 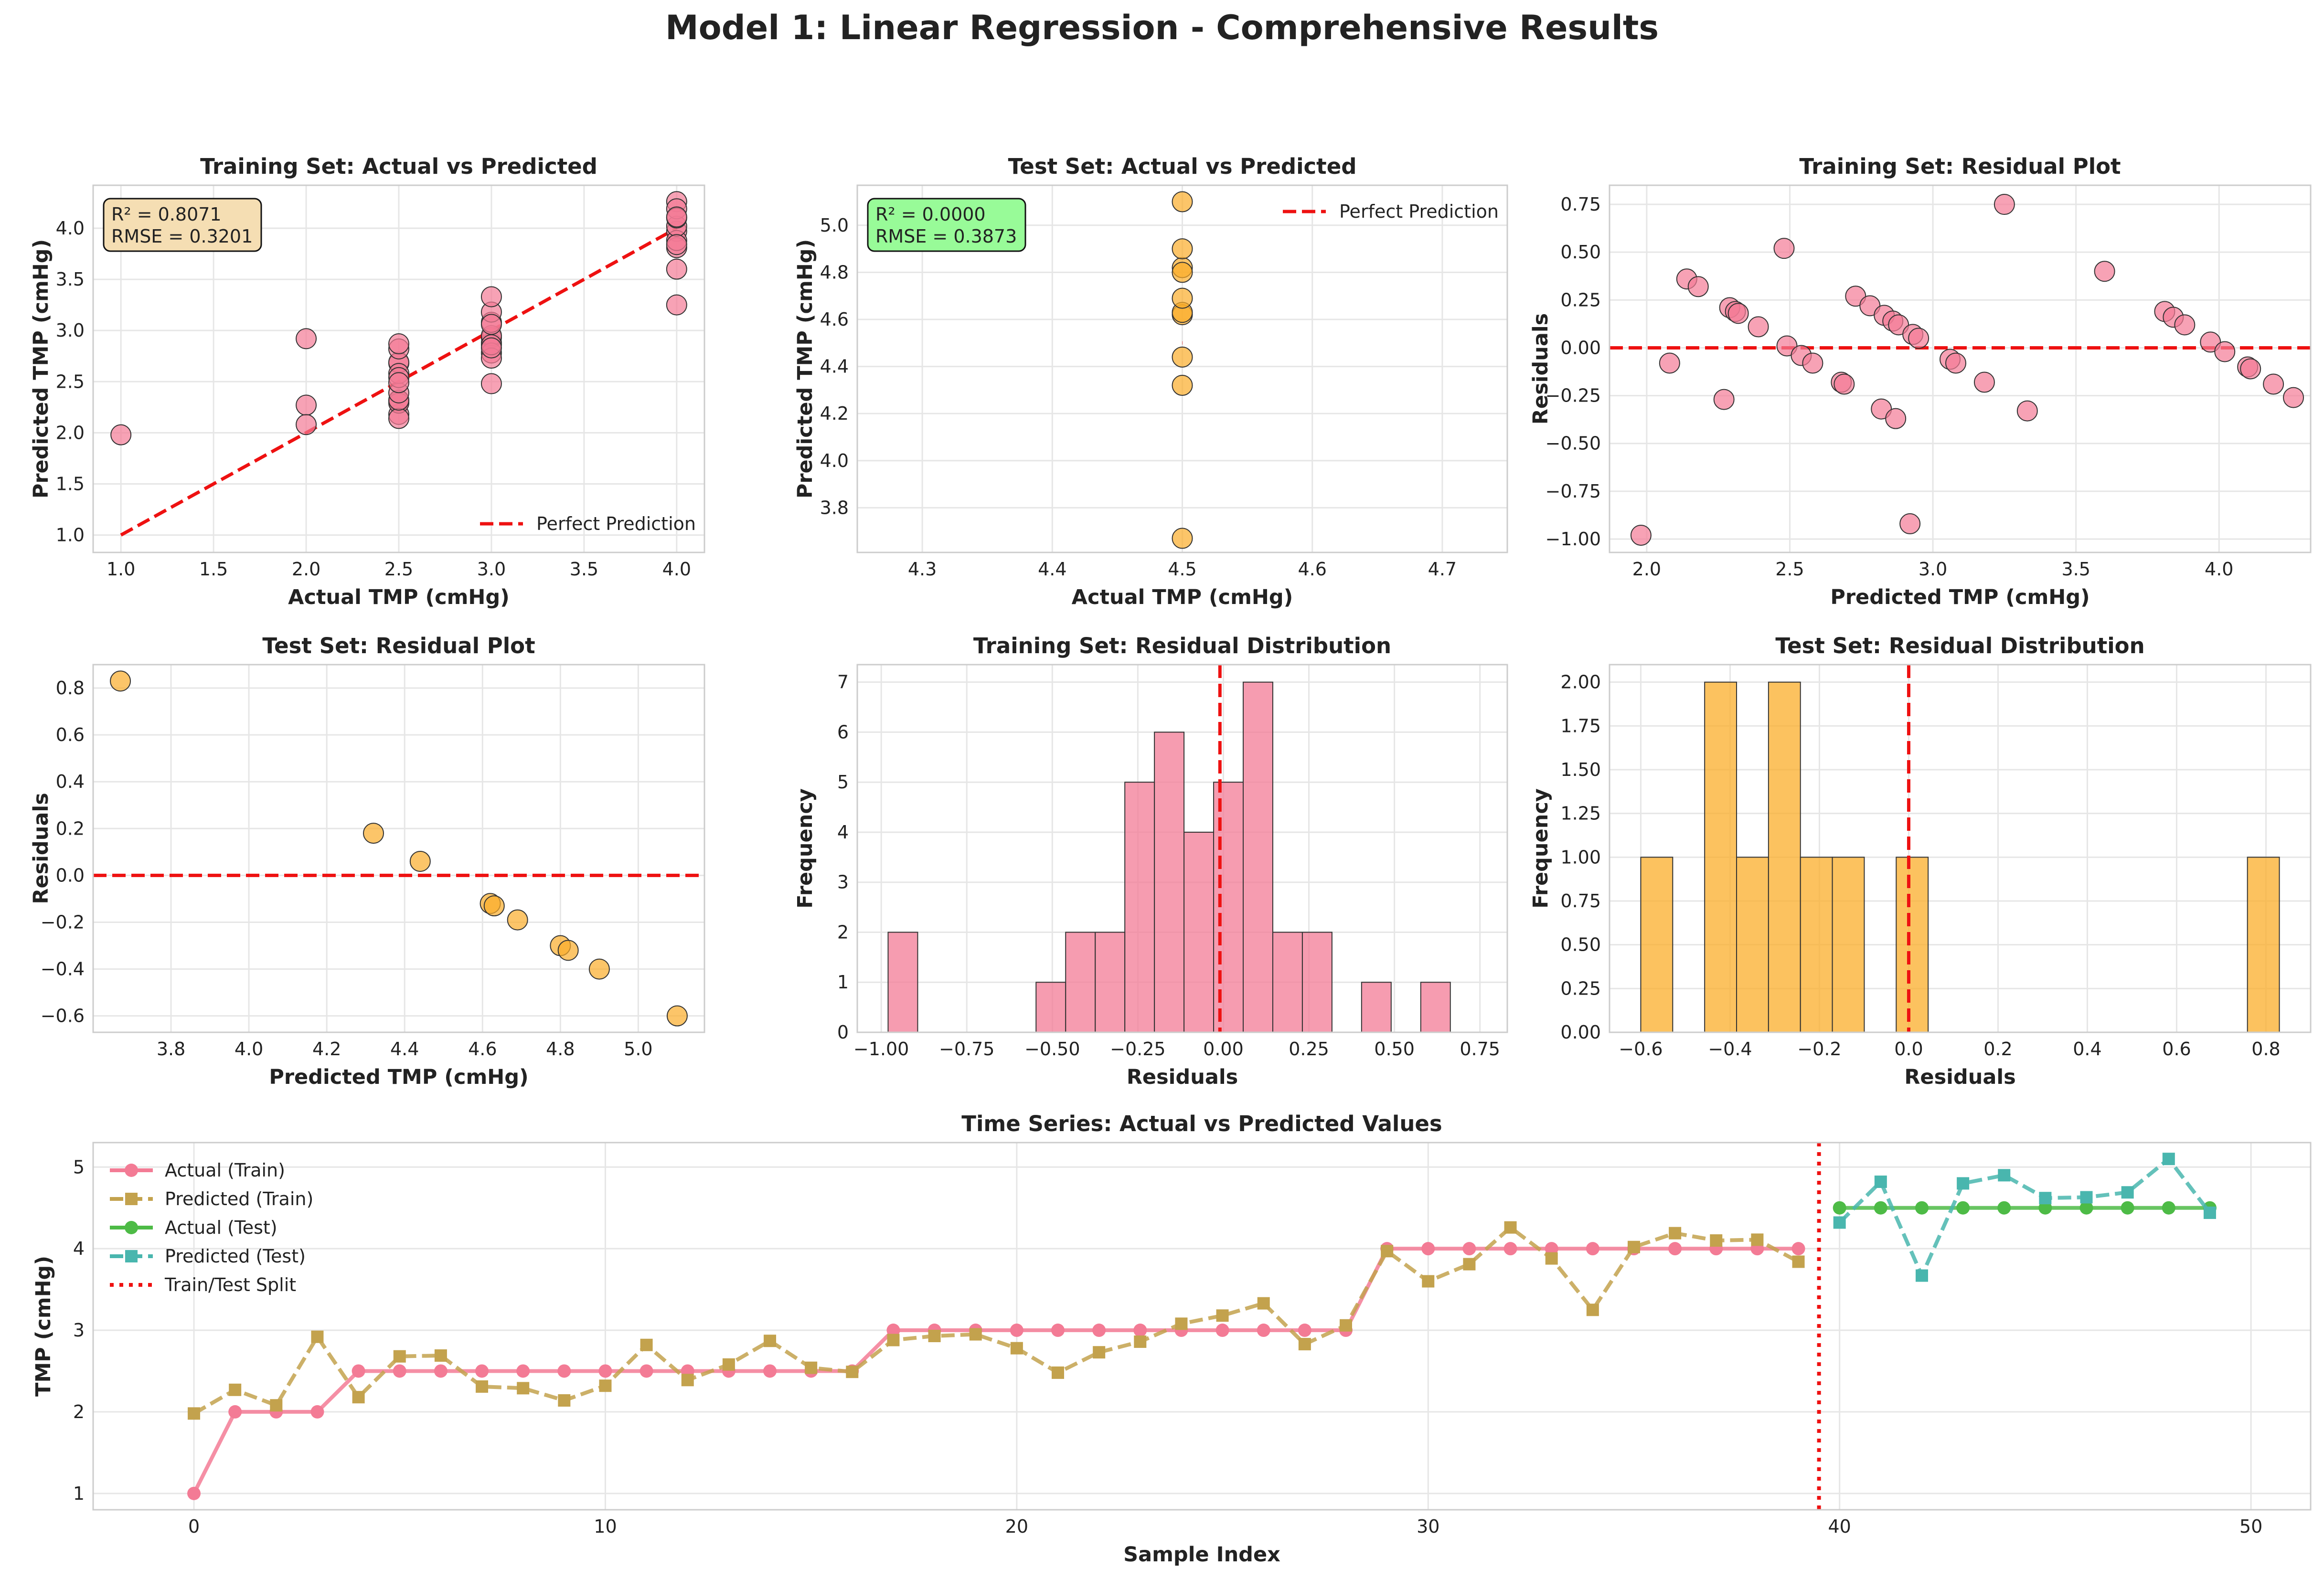 What do you see at coordinates (1573, 539) in the screenshot?
I see `y-tick-label: −1.00` at bounding box center [1573, 539].